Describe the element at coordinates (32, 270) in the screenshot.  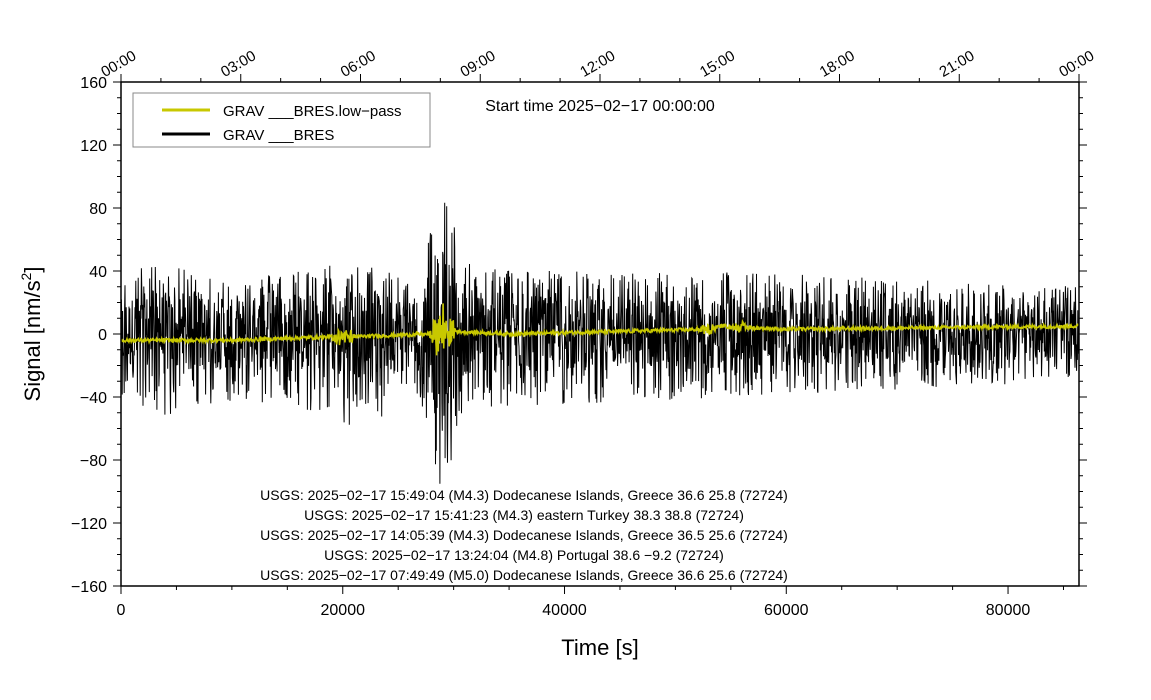
I see `y-axis-label-close: ]` at that location.